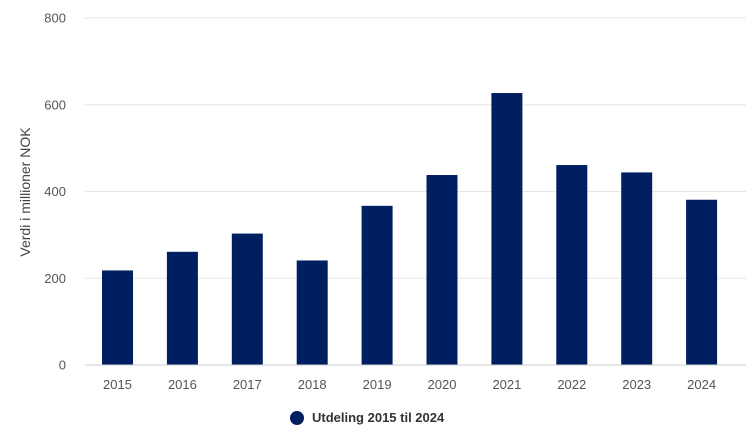 The image size is (746, 425). Describe the element at coordinates (636, 384) in the screenshot. I see `x-tick-label: 2023` at that location.